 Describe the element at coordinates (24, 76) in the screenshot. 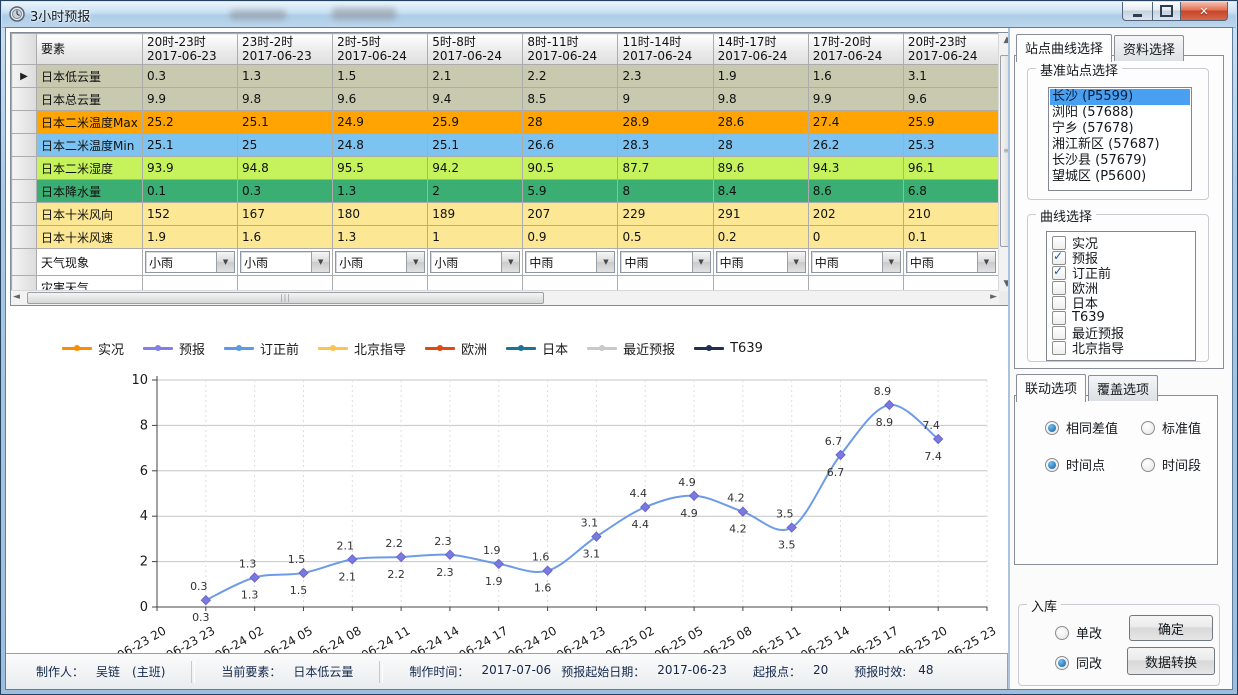

I see `row-selector-cell: ▶` at that location.